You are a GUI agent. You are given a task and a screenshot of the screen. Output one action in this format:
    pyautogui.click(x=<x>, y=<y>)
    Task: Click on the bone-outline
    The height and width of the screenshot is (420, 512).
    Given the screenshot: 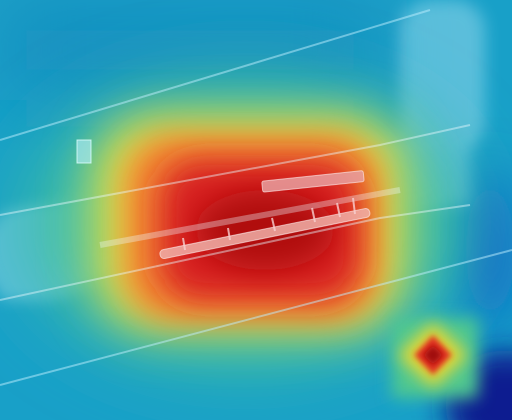 What is the action you would take?
    pyautogui.click(x=250, y=217)
    